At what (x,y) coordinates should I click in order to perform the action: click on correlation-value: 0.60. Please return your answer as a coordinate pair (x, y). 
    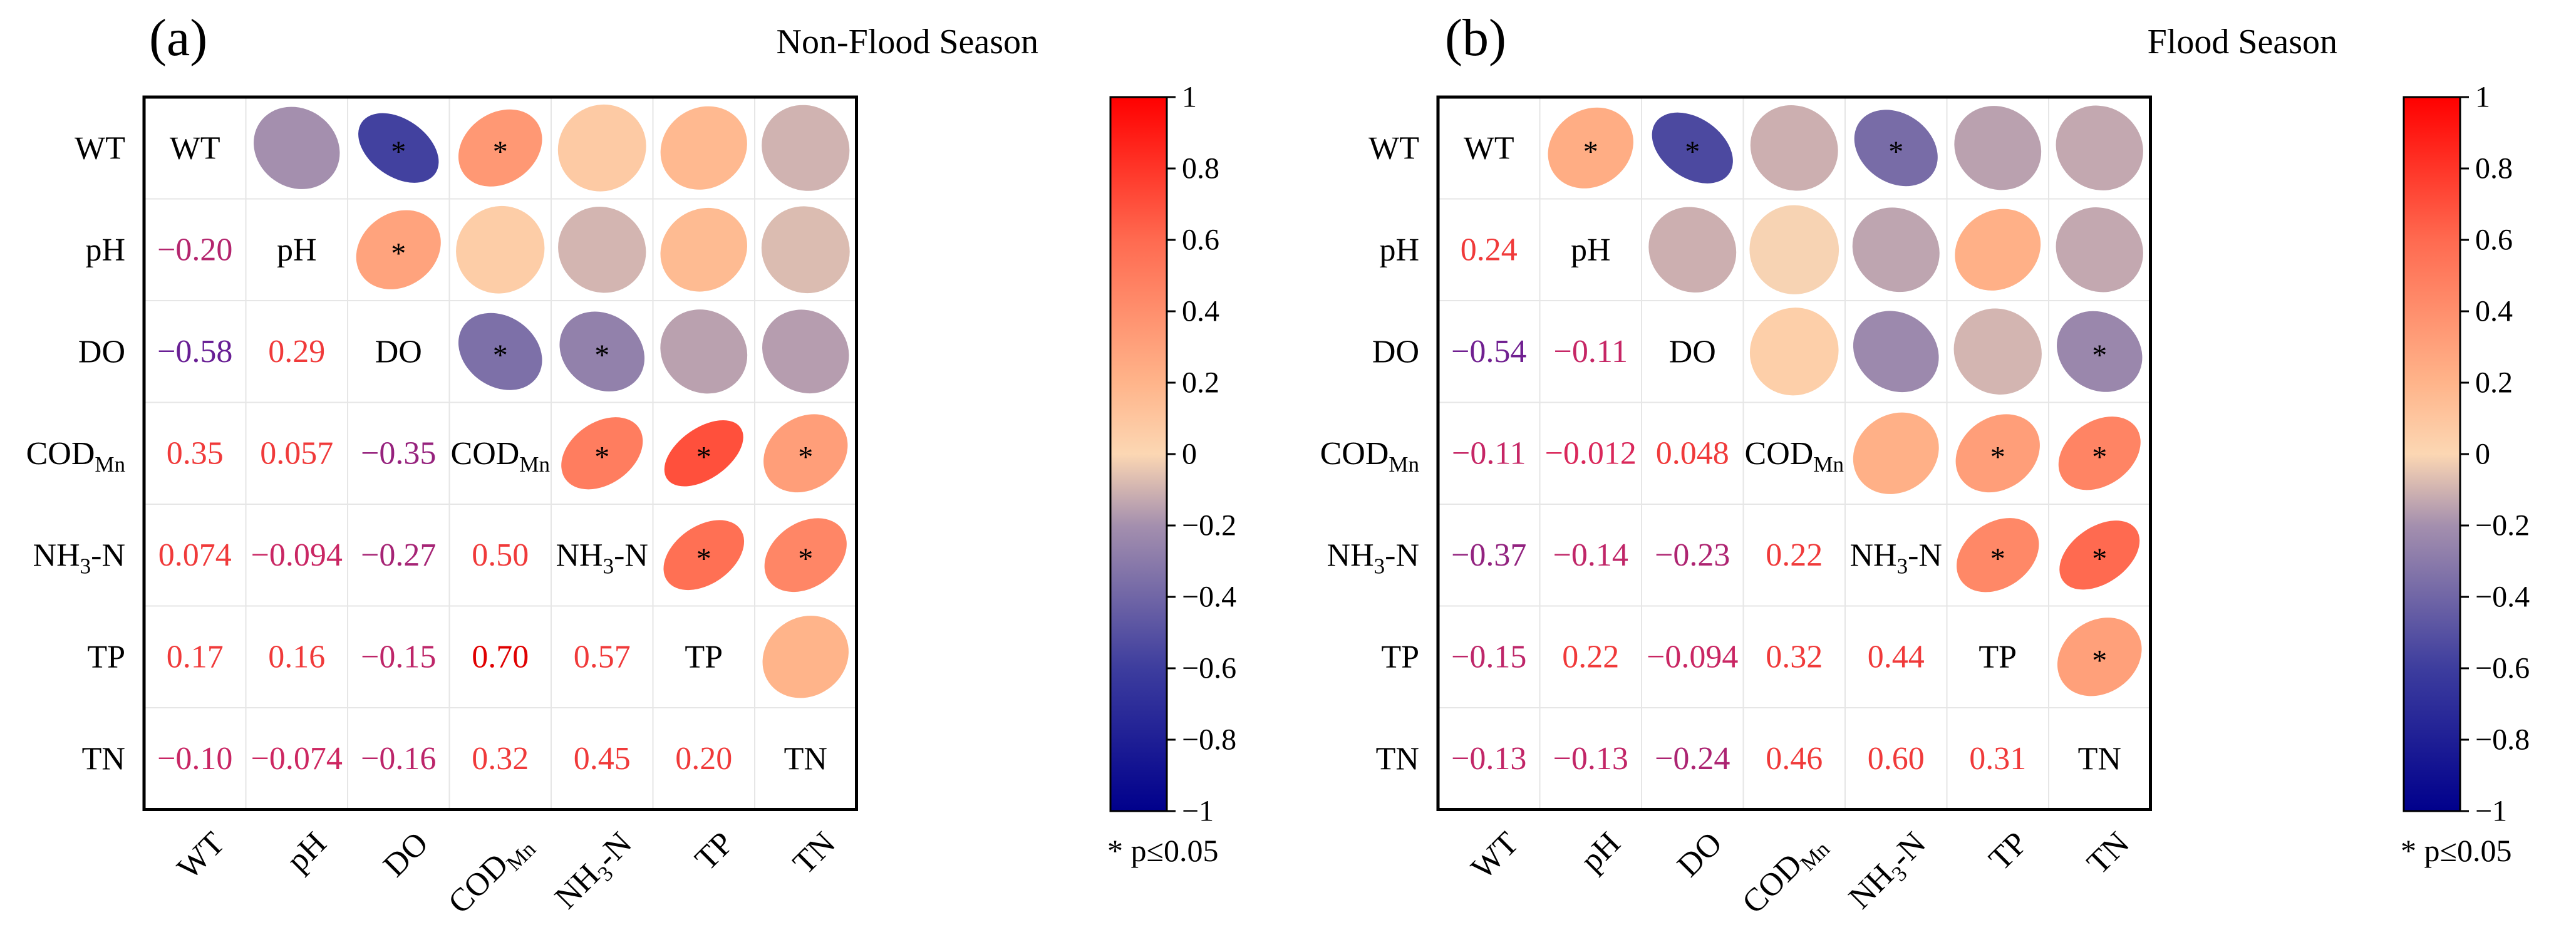
    Looking at the image, I should click on (1896, 759).